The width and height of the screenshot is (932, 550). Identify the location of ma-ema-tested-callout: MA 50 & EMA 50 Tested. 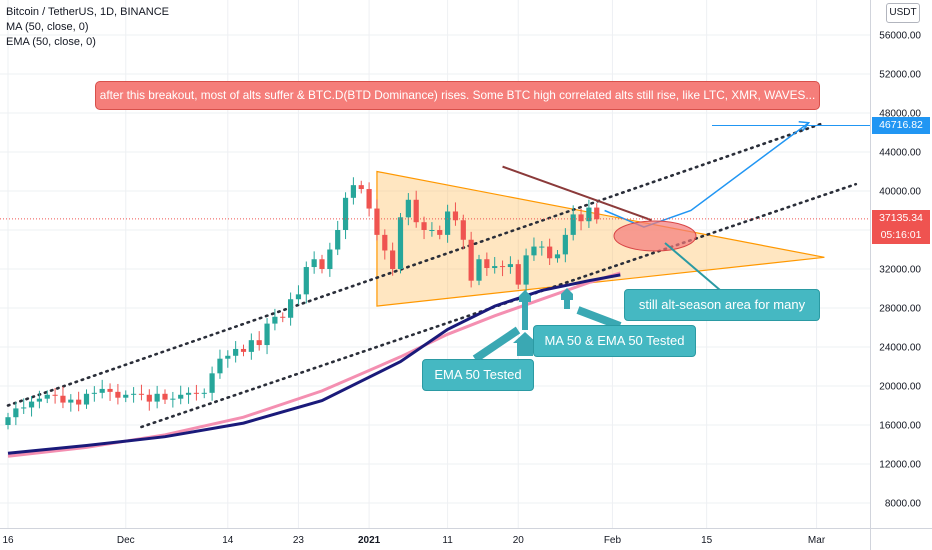
(614, 341).